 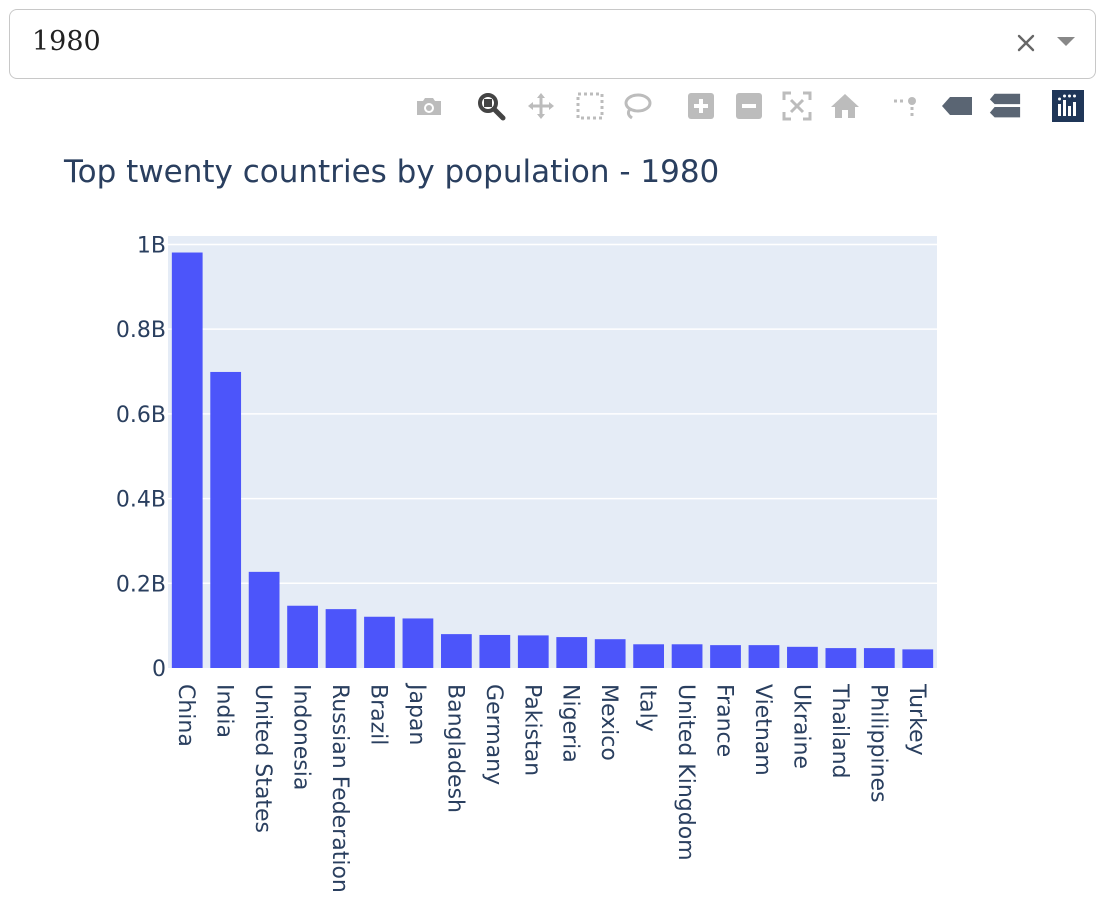 I want to click on x-tick-label: Vietnam, so click(x=762, y=730).